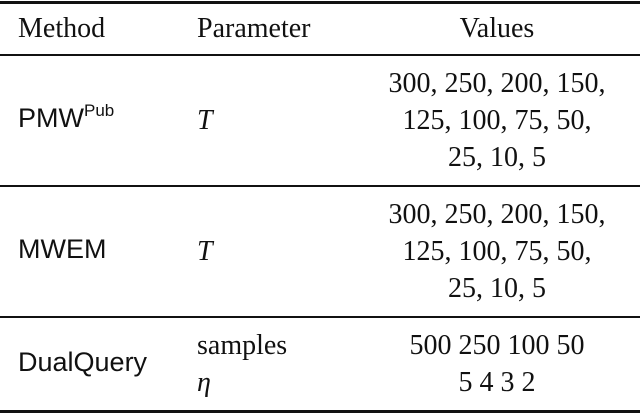 This screenshot has height=414, width=640. Describe the element at coordinates (497, 28) in the screenshot. I see `header-cell: Values` at that location.